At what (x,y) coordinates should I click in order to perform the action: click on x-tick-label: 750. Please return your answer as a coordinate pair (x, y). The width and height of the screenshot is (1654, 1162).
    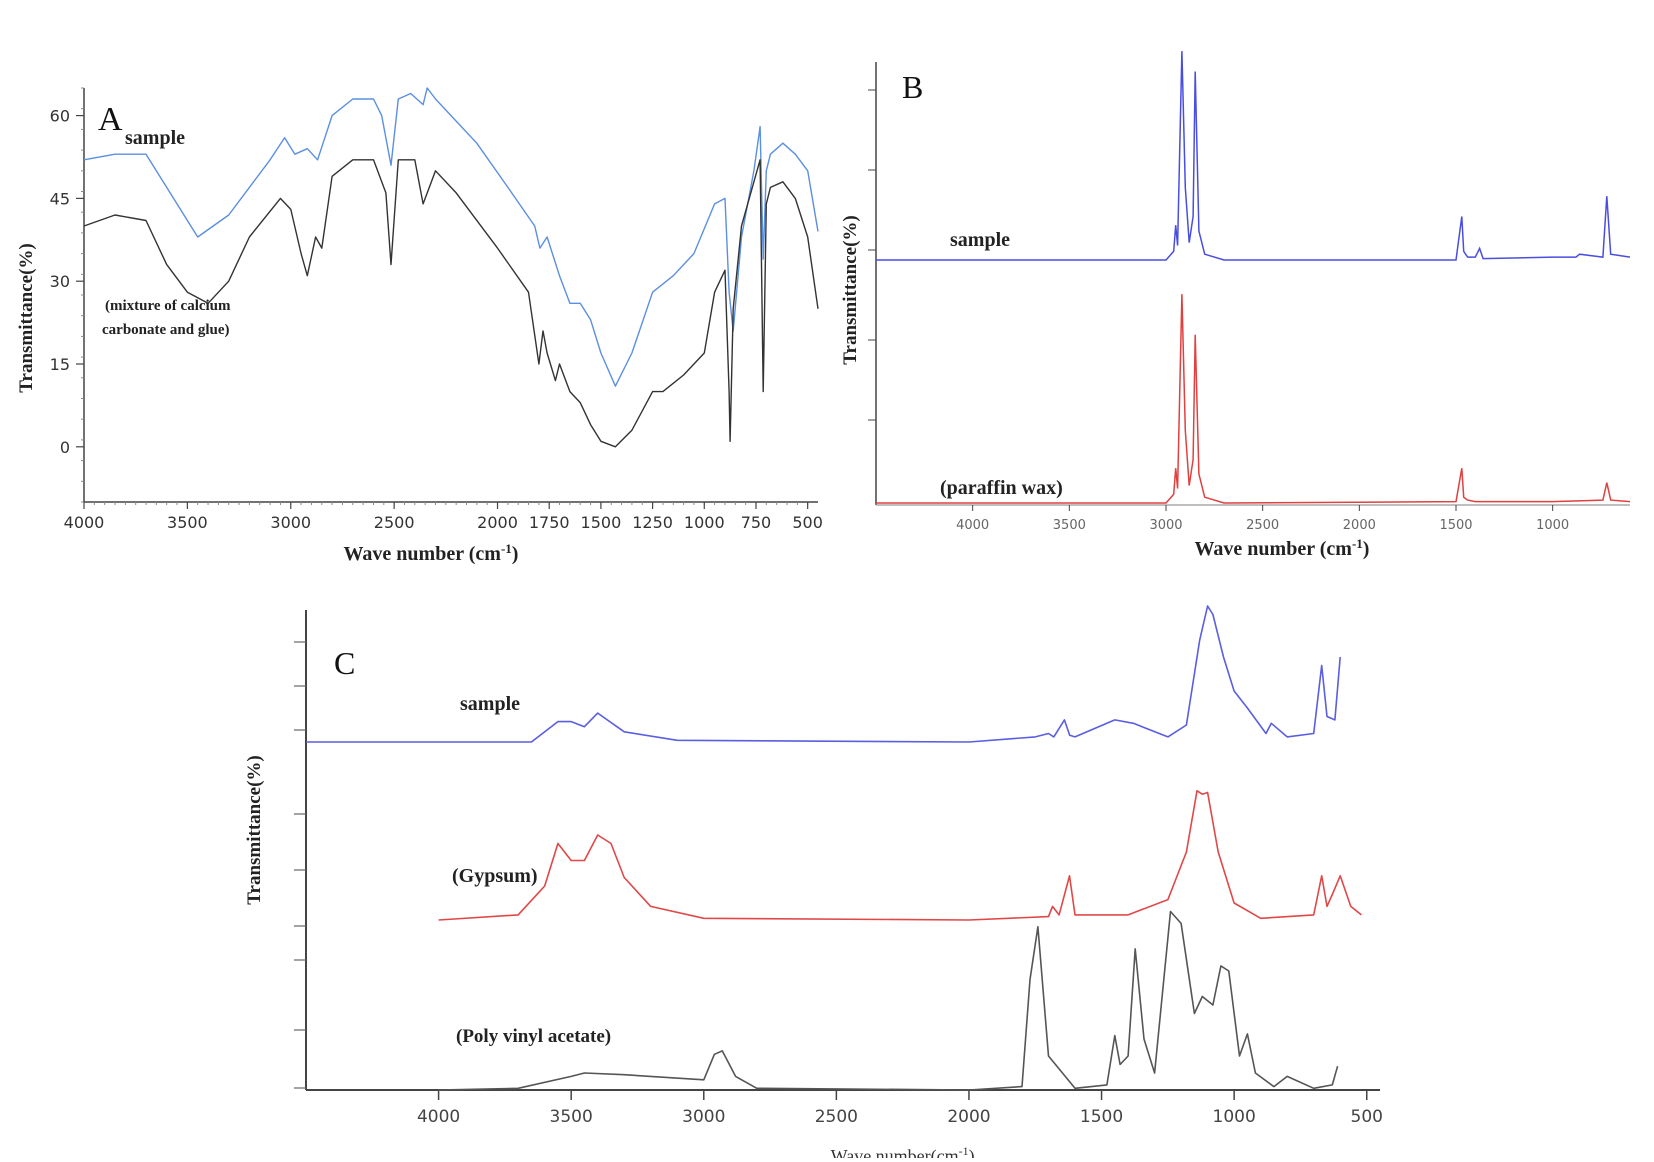
    Looking at the image, I should click on (756, 522).